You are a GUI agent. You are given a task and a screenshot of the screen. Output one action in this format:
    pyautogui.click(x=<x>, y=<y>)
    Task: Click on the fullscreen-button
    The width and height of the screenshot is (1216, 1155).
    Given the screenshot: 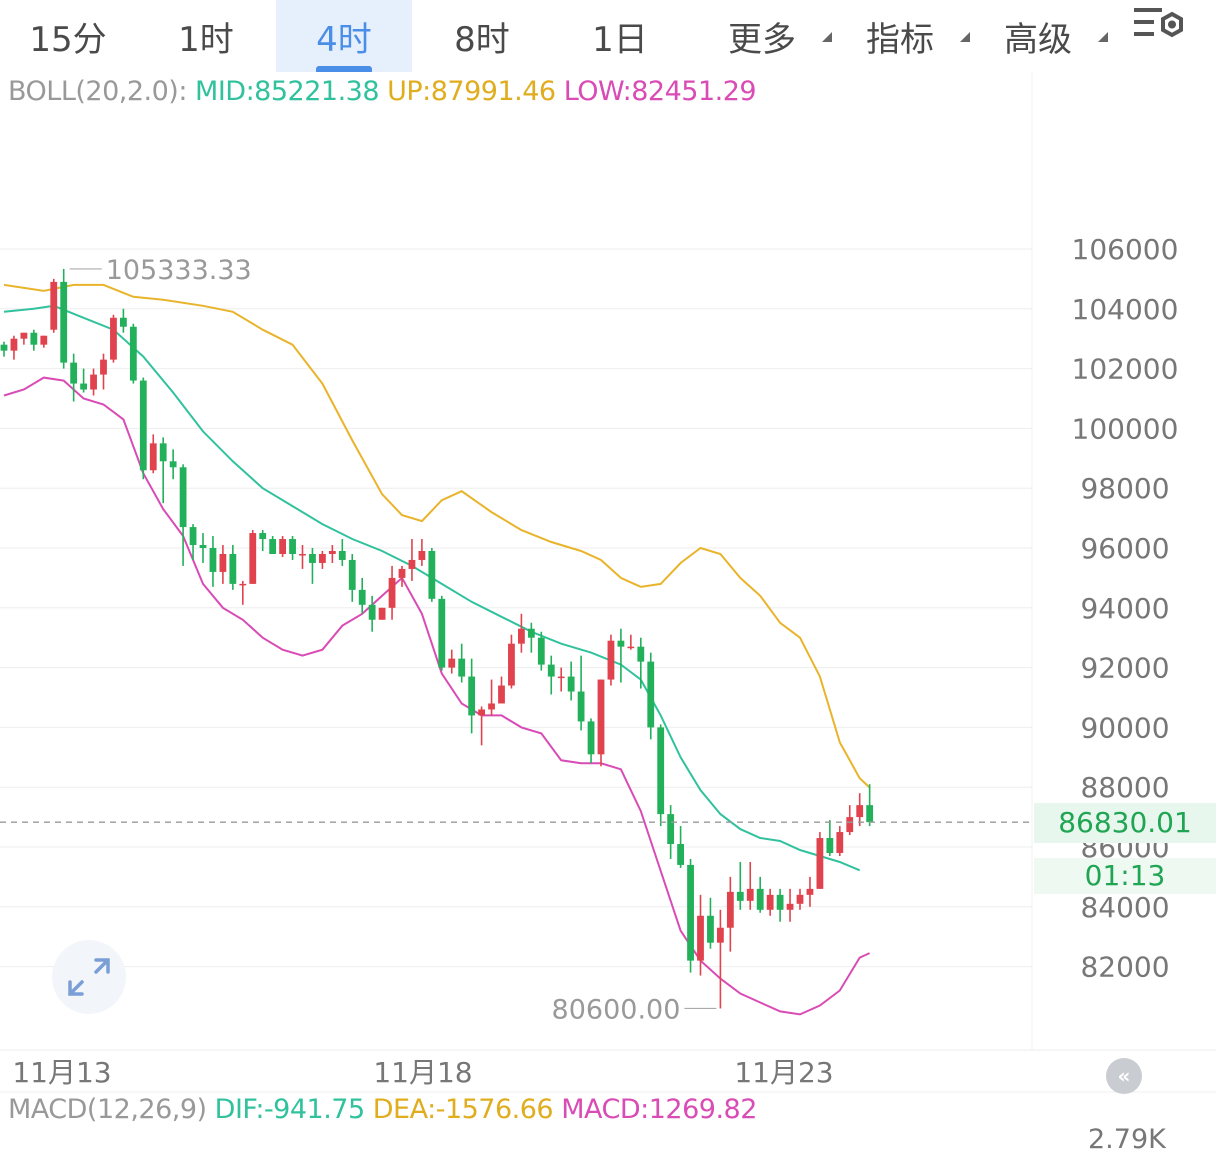 What is the action you would take?
    pyautogui.click(x=89, y=977)
    